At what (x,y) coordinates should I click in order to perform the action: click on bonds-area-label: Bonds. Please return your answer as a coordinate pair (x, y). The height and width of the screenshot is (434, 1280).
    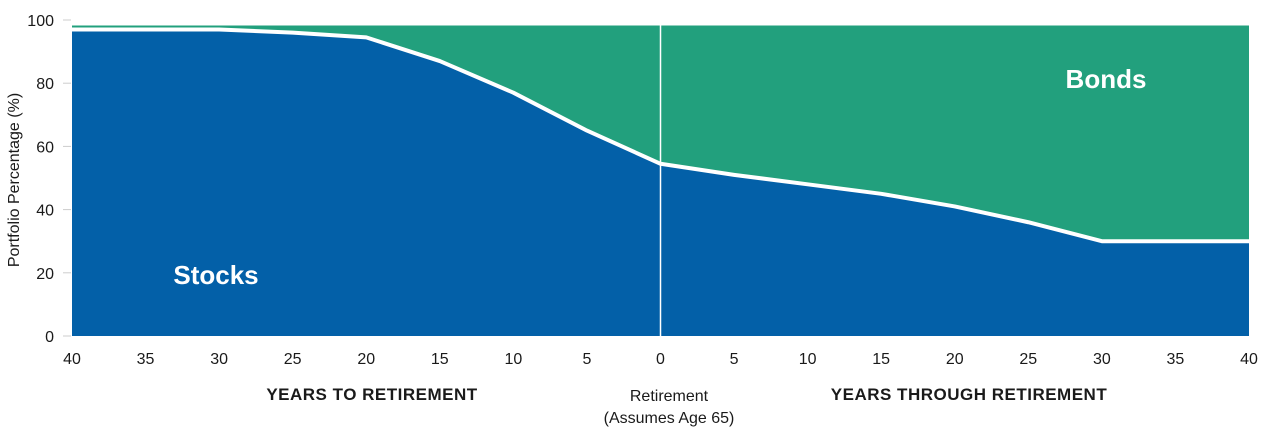
    Looking at the image, I should click on (1106, 79).